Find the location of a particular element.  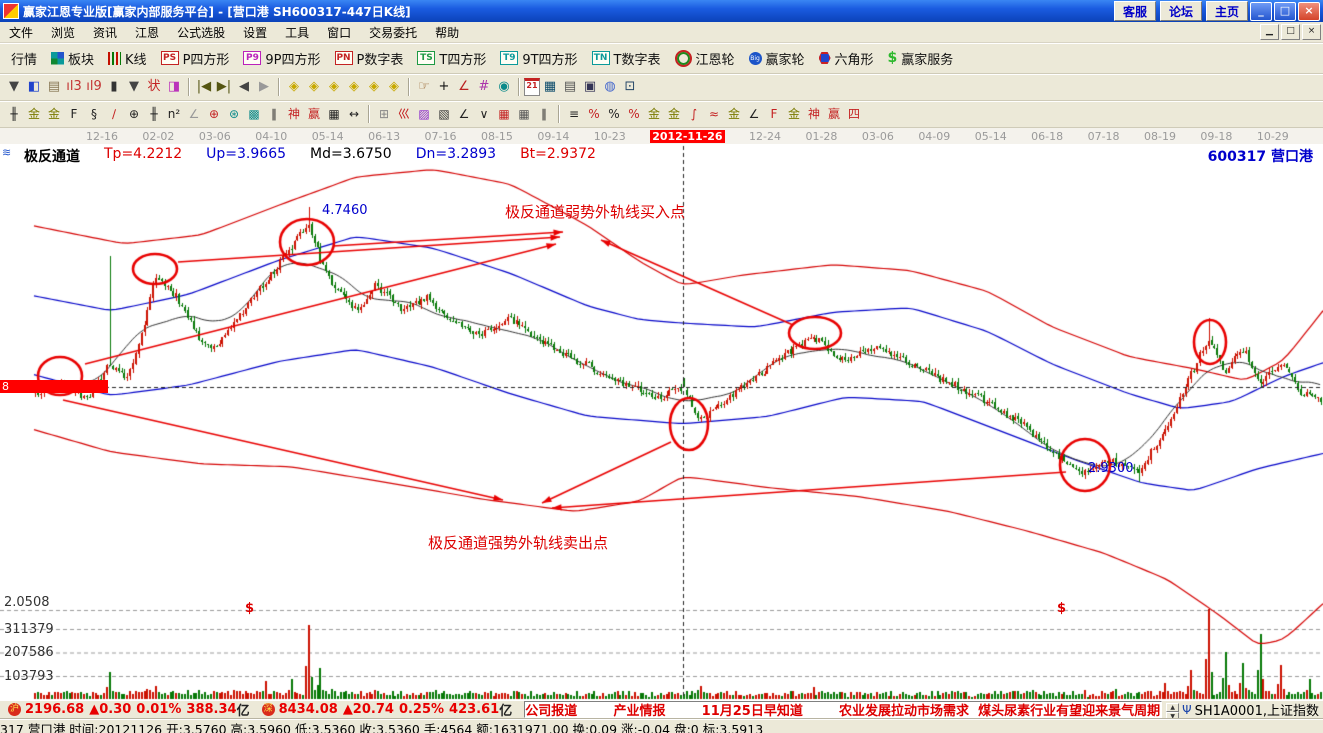

hexagon-button: 六角形 is located at coordinates (846, 58).